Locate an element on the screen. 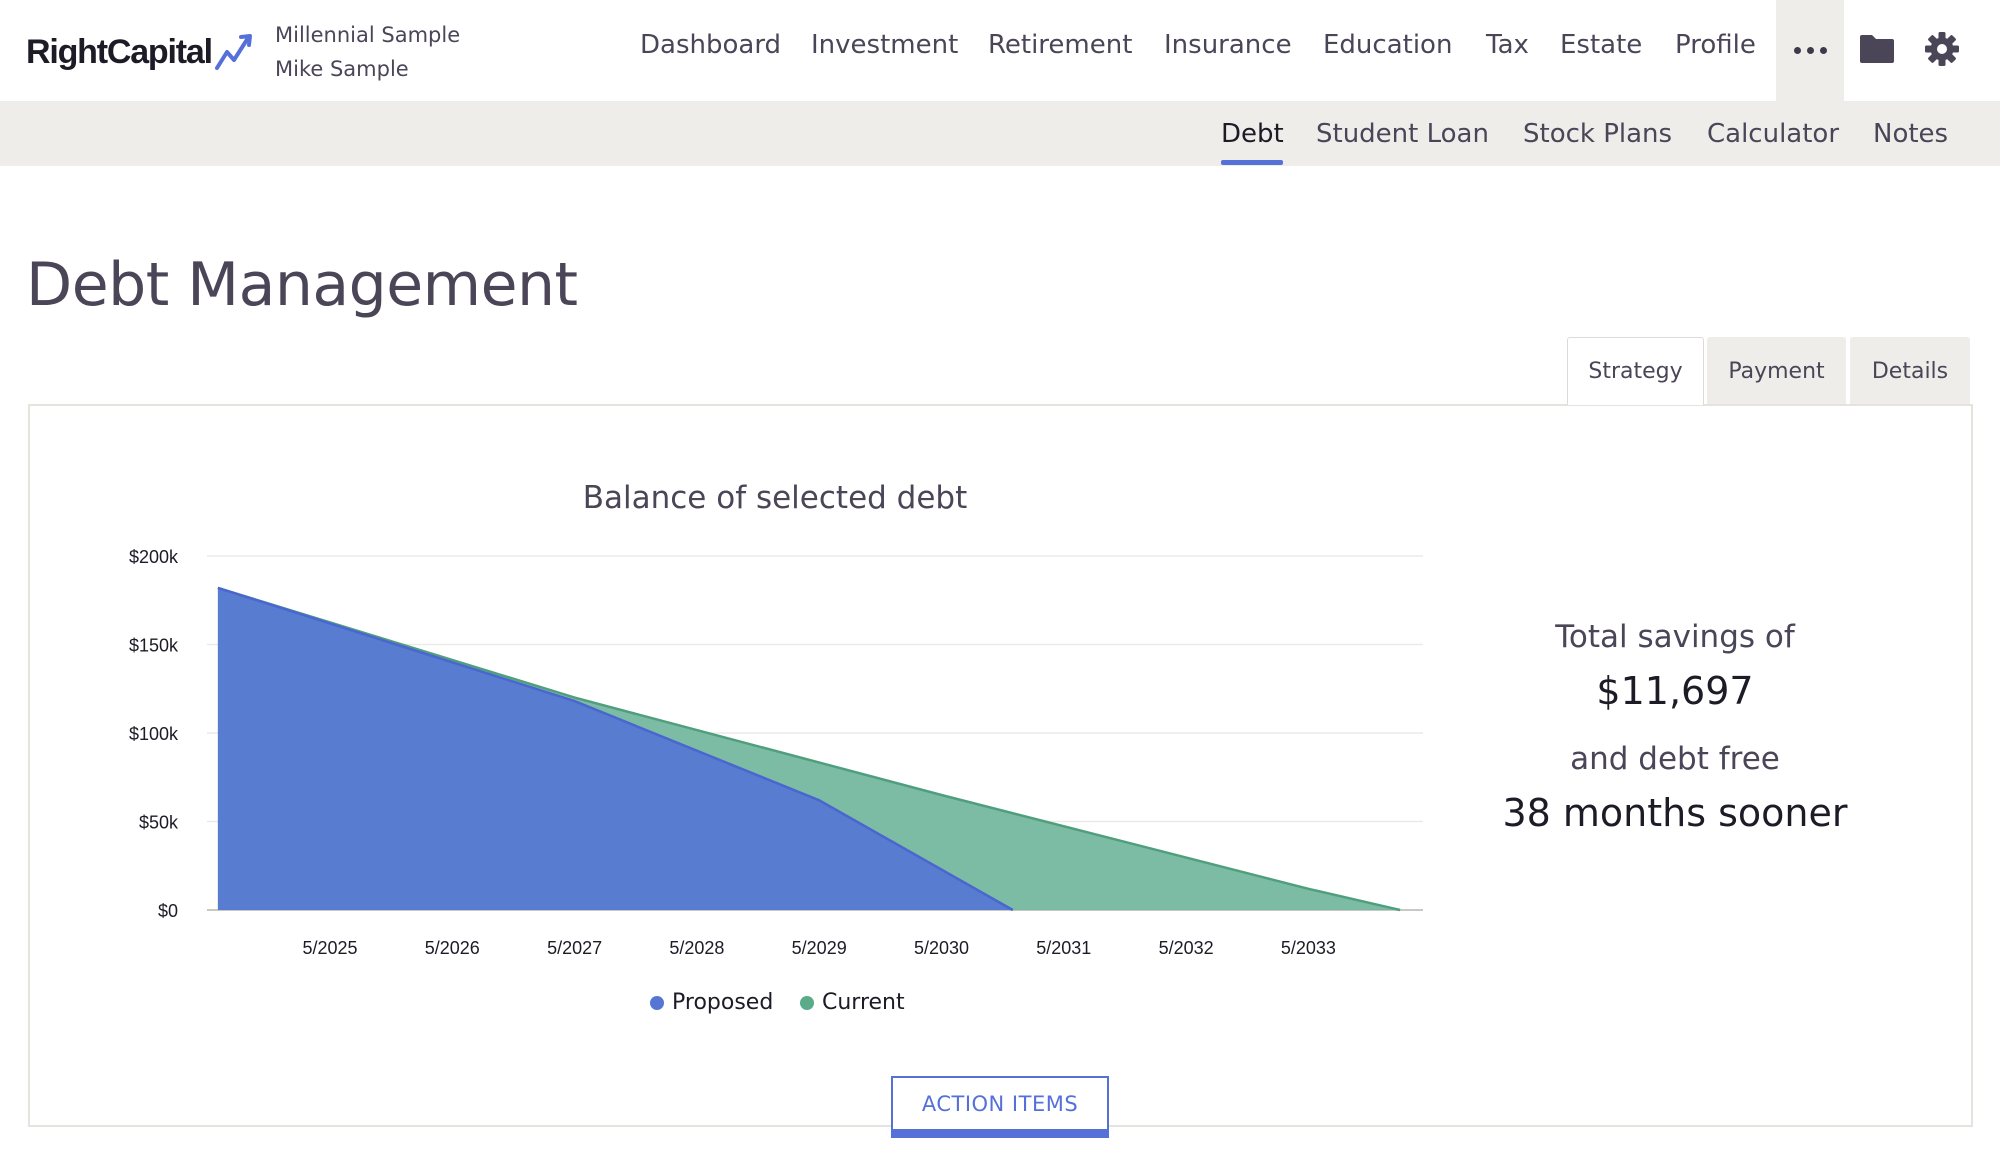  page-title: Debt Management is located at coordinates (302, 285).